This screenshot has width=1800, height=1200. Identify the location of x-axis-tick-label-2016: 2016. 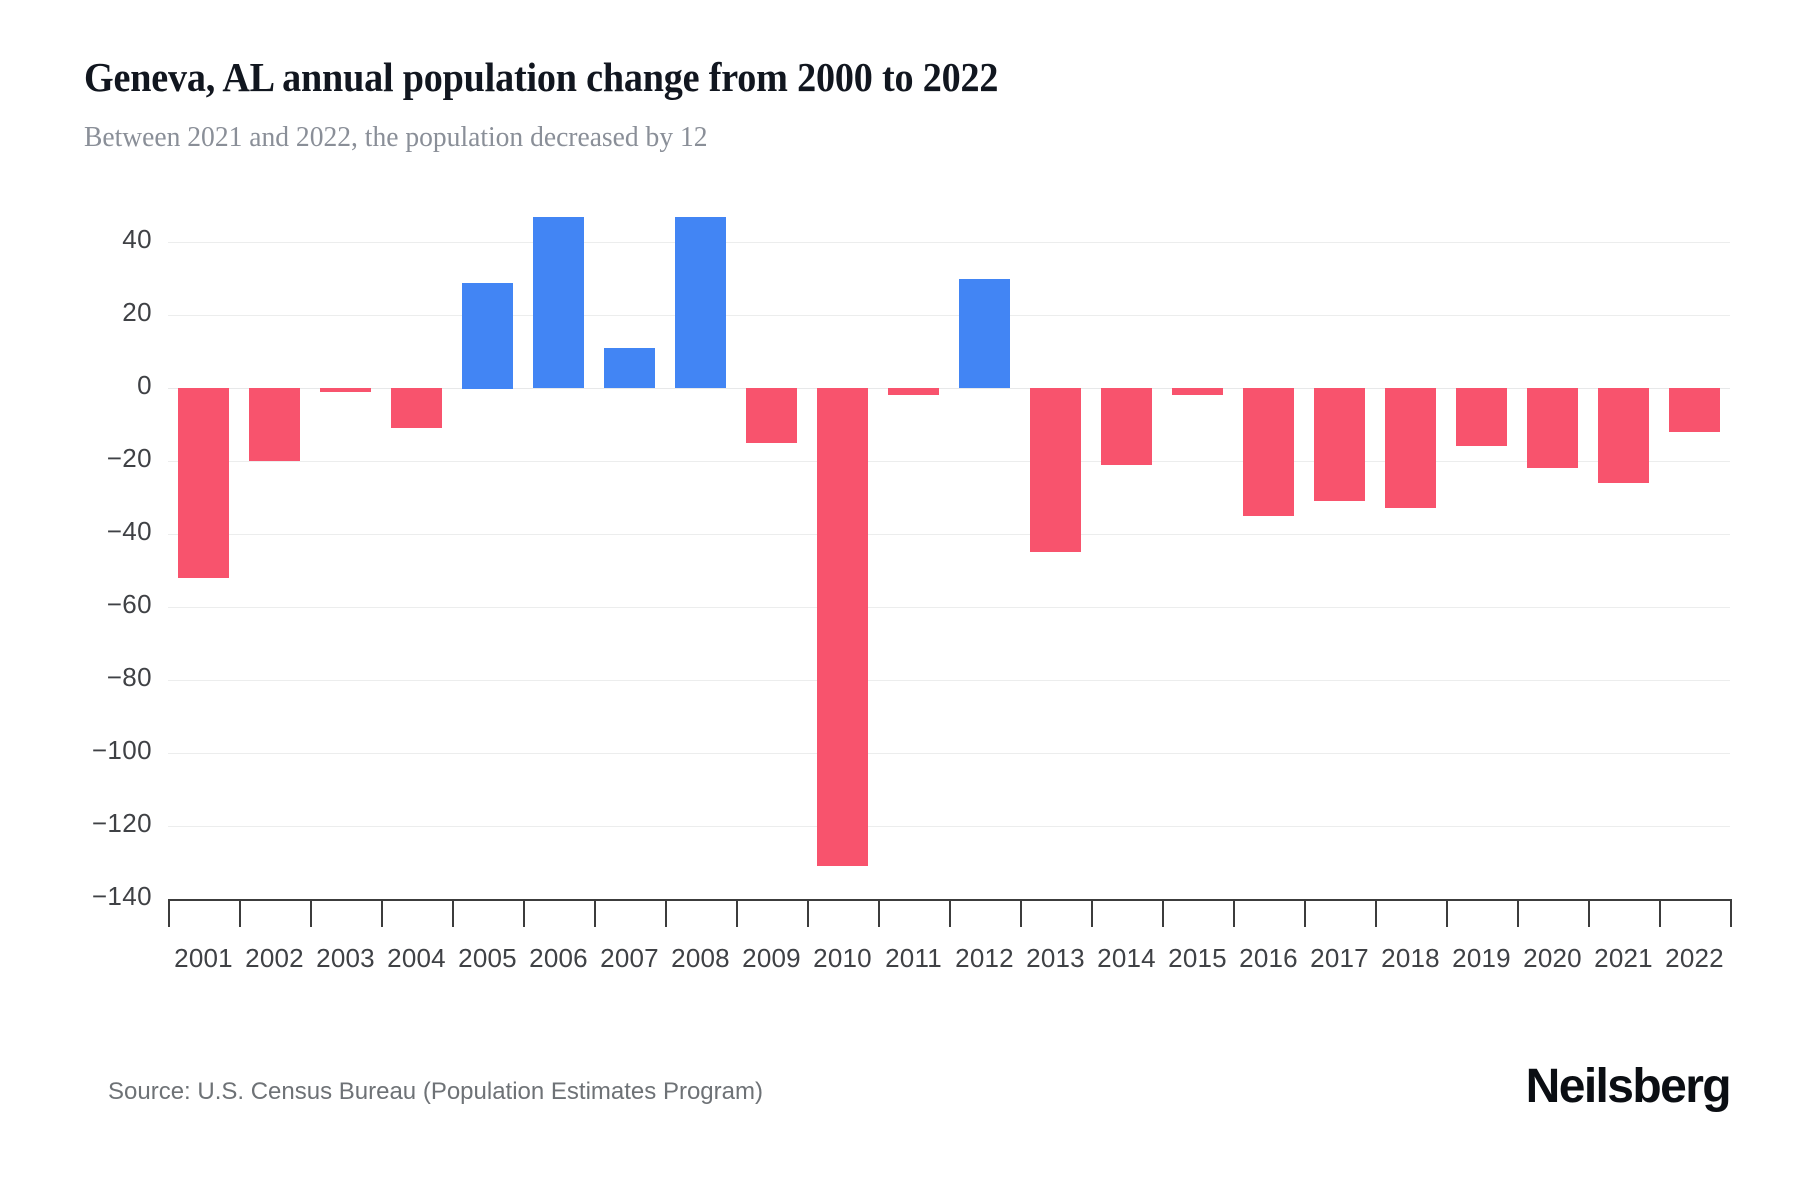
(1268, 958).